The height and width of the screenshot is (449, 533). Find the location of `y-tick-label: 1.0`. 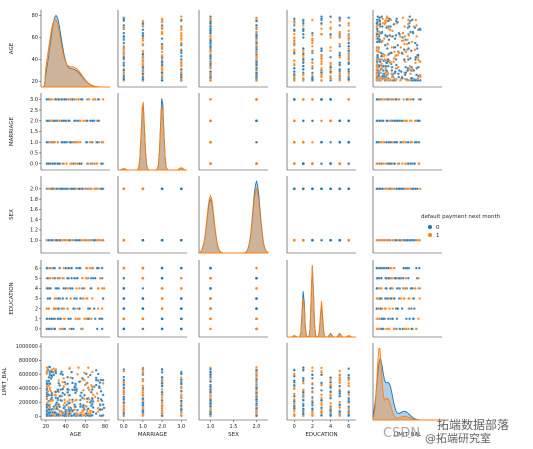

y-tick-label: 1.0 is located at coordinates (34, 143).